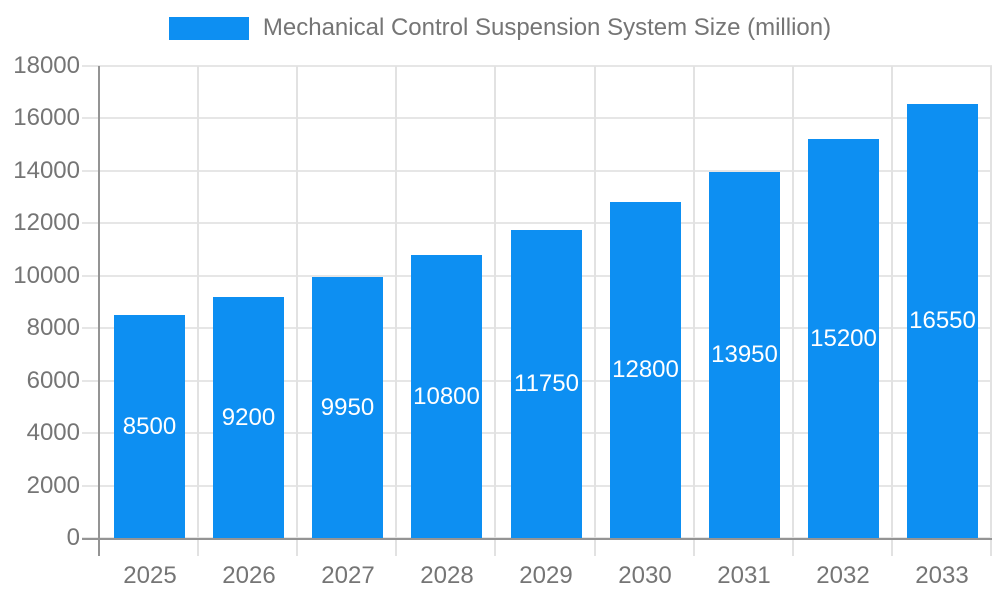  Describe the element at coordinates (208, 28) in the screenshot. I see `legend-swatch` at that location.